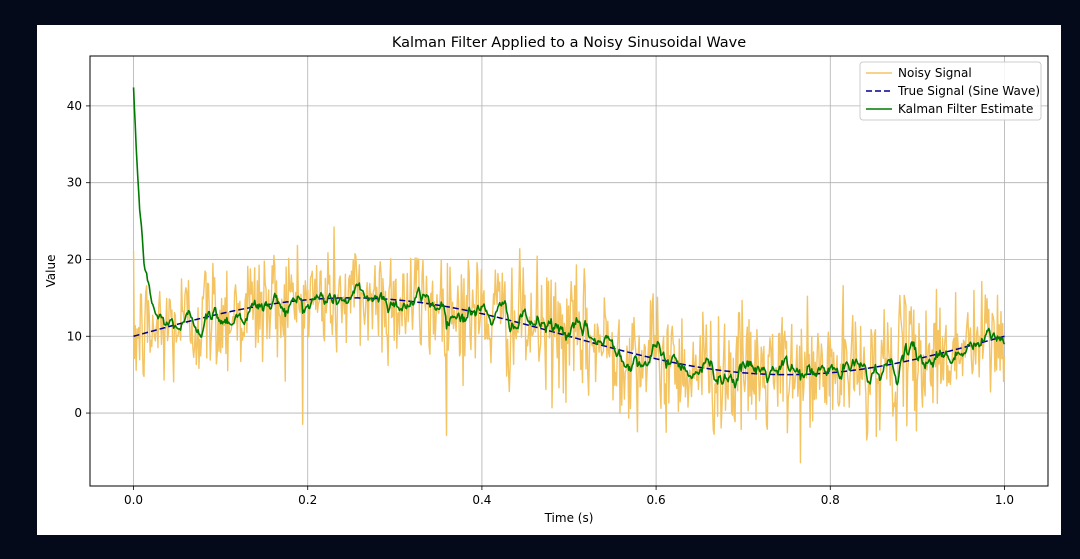 Image resolution: width=1080 pixels, height=559 pixels. What do you see at coordinates (133, 500) in the screenshot?
I see `x-tick-label: 0.0` at bounding box center [133, 500].